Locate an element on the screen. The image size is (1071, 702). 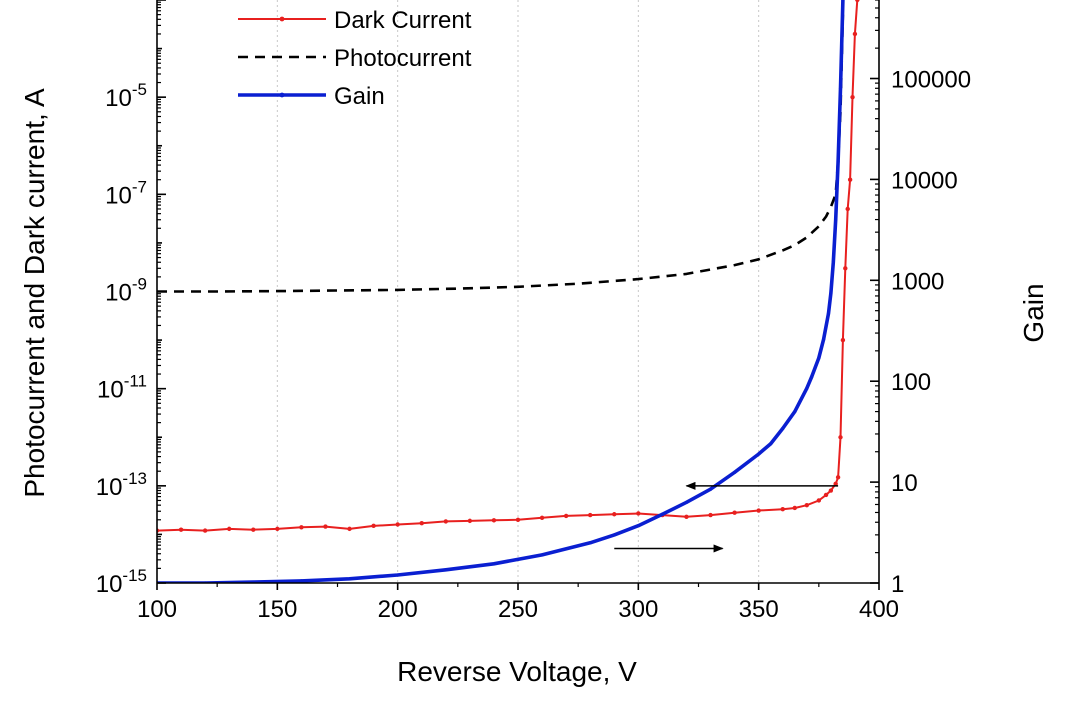
legend-label-photocurrent: Photocurrent is located at coordinates (403, 58).